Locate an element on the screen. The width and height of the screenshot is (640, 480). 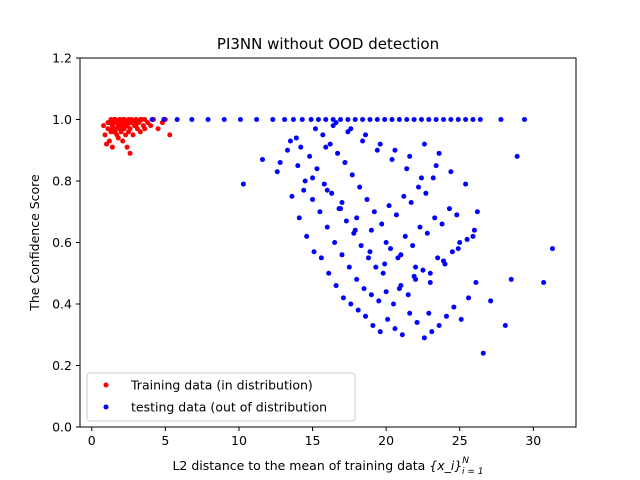
x-axis-label-sup: N is located at coordinates (465, 461).